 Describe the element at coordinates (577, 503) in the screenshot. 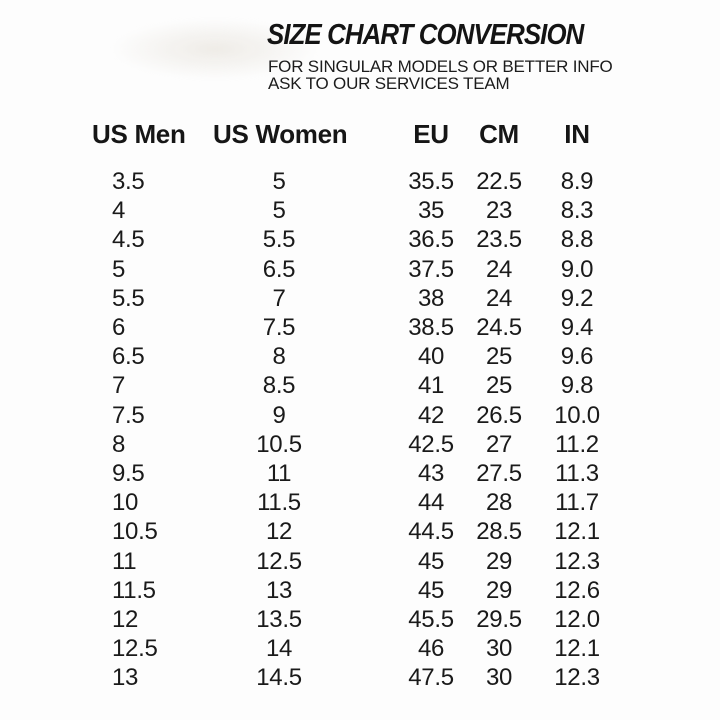

I see `table-cell: 11.7` at that location.